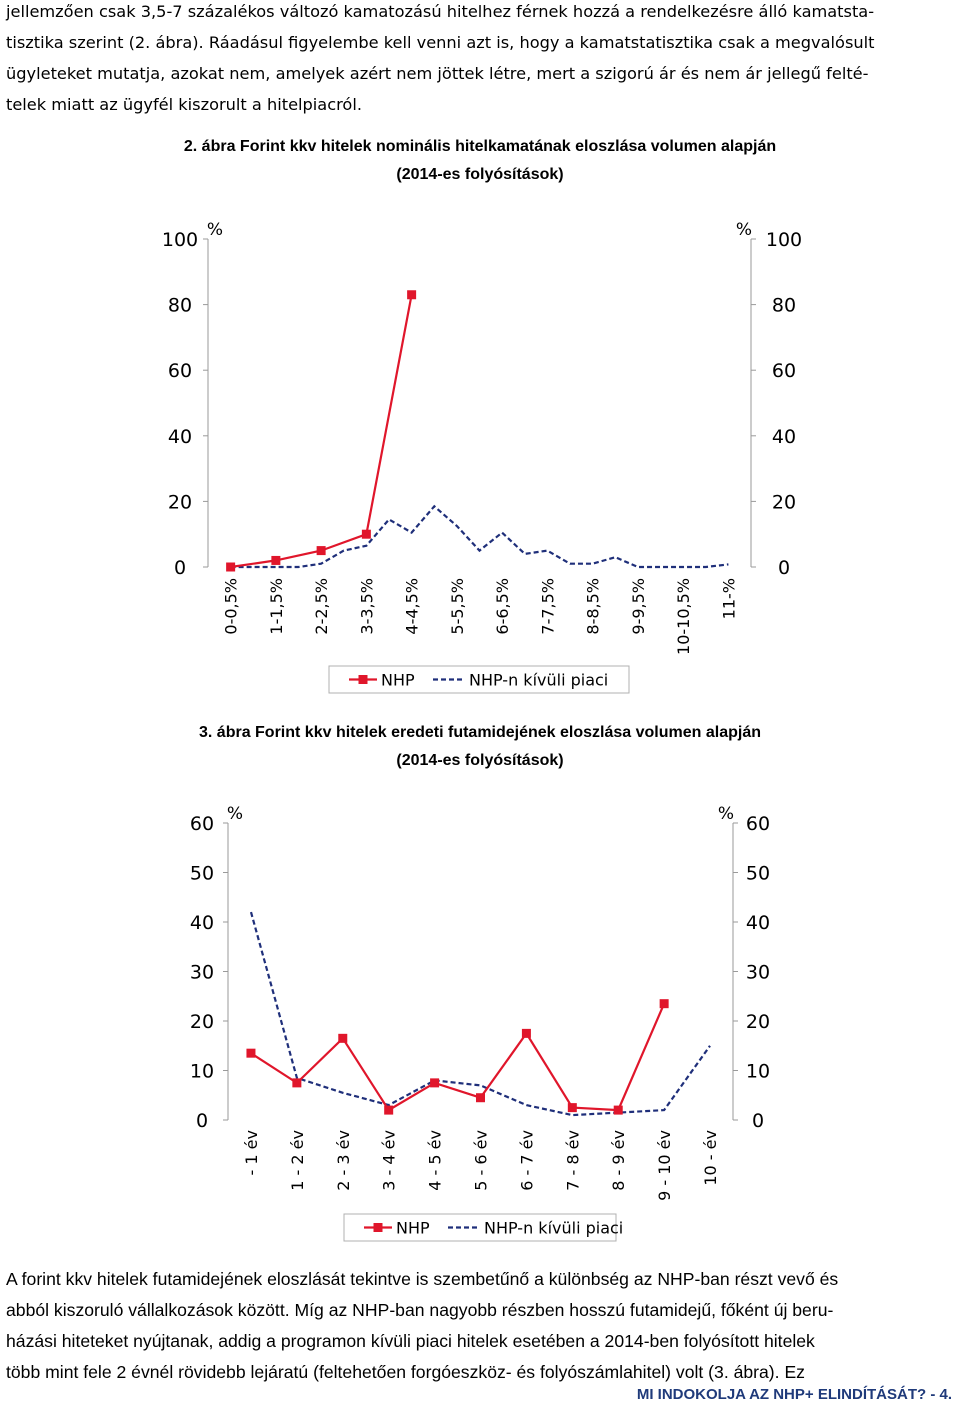 The width and height of the screenshot is (960, 1405). Describe the element at coordinates (794, 1394) in the screenshot. I see `page-footer: MI INDOKOLJA AZ NHP+ ELINDÍTÁSÁT? - 4.` at that location.